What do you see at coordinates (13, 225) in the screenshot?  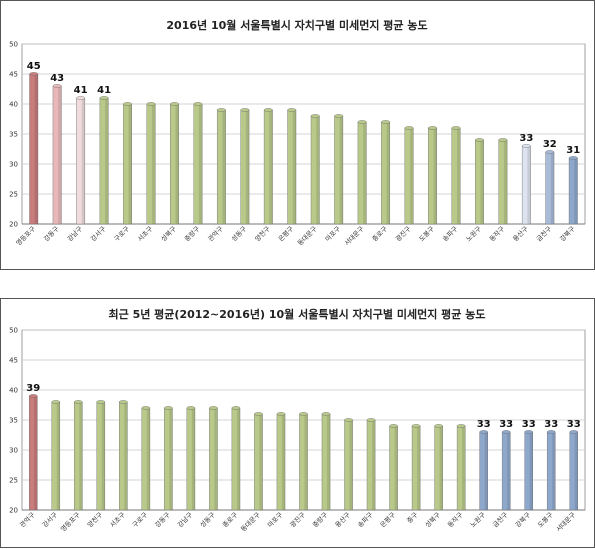 I see `chart-1-y-tick-label: 20` at bounding box center [13, 225].